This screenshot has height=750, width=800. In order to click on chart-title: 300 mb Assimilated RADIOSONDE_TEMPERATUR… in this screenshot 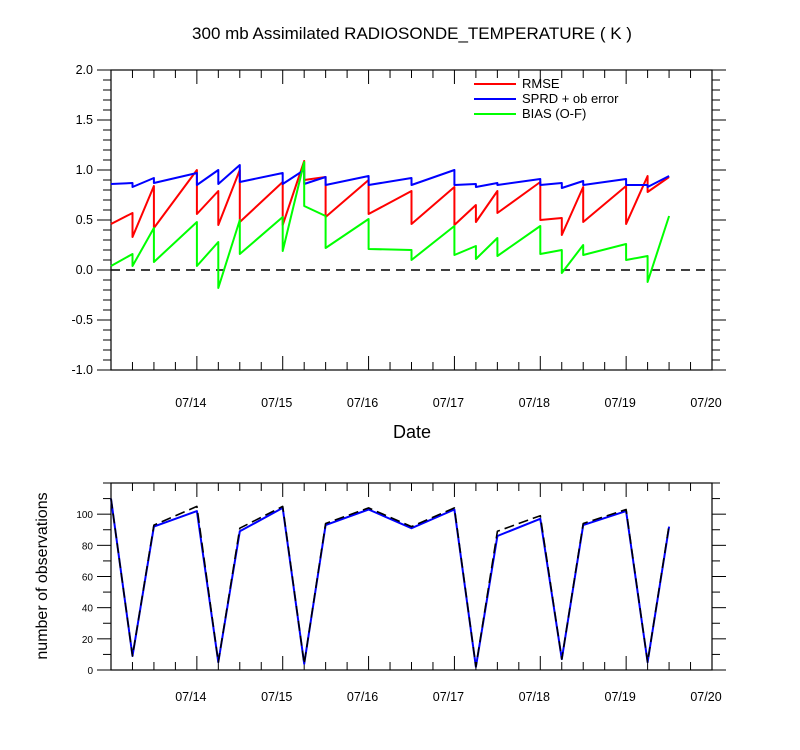, I will do `click(412, 33)`.